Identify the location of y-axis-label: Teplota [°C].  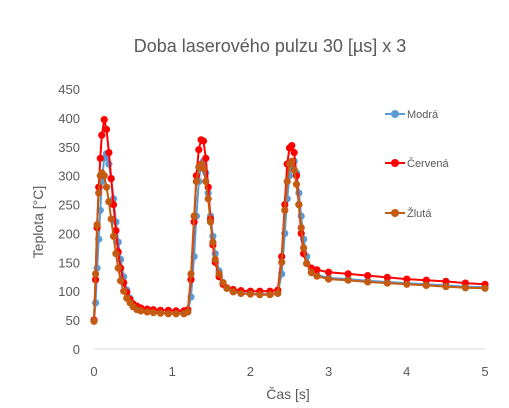
(38, 222).